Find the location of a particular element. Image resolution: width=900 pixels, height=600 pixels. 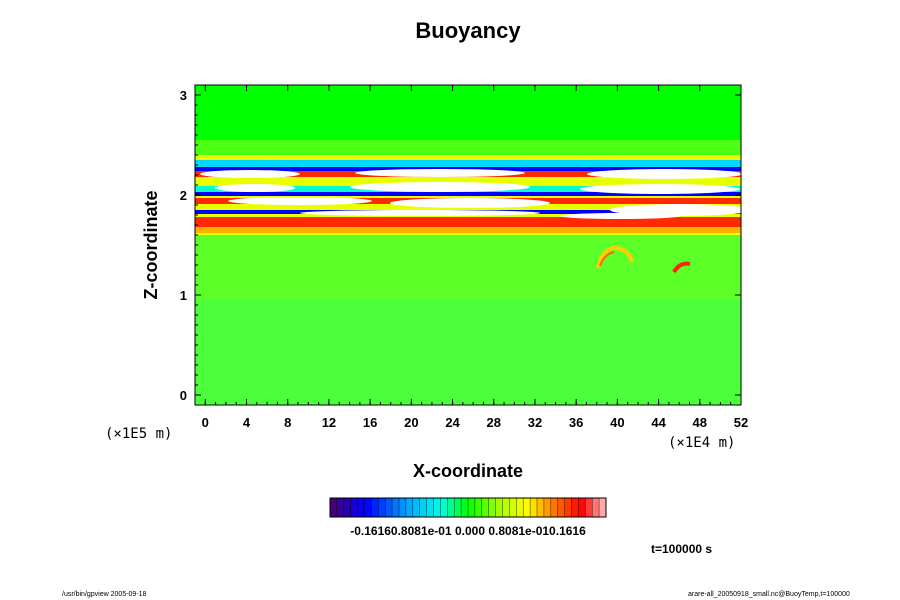

x-axis-title: X-coordinate is located at coordinates (468, 471).